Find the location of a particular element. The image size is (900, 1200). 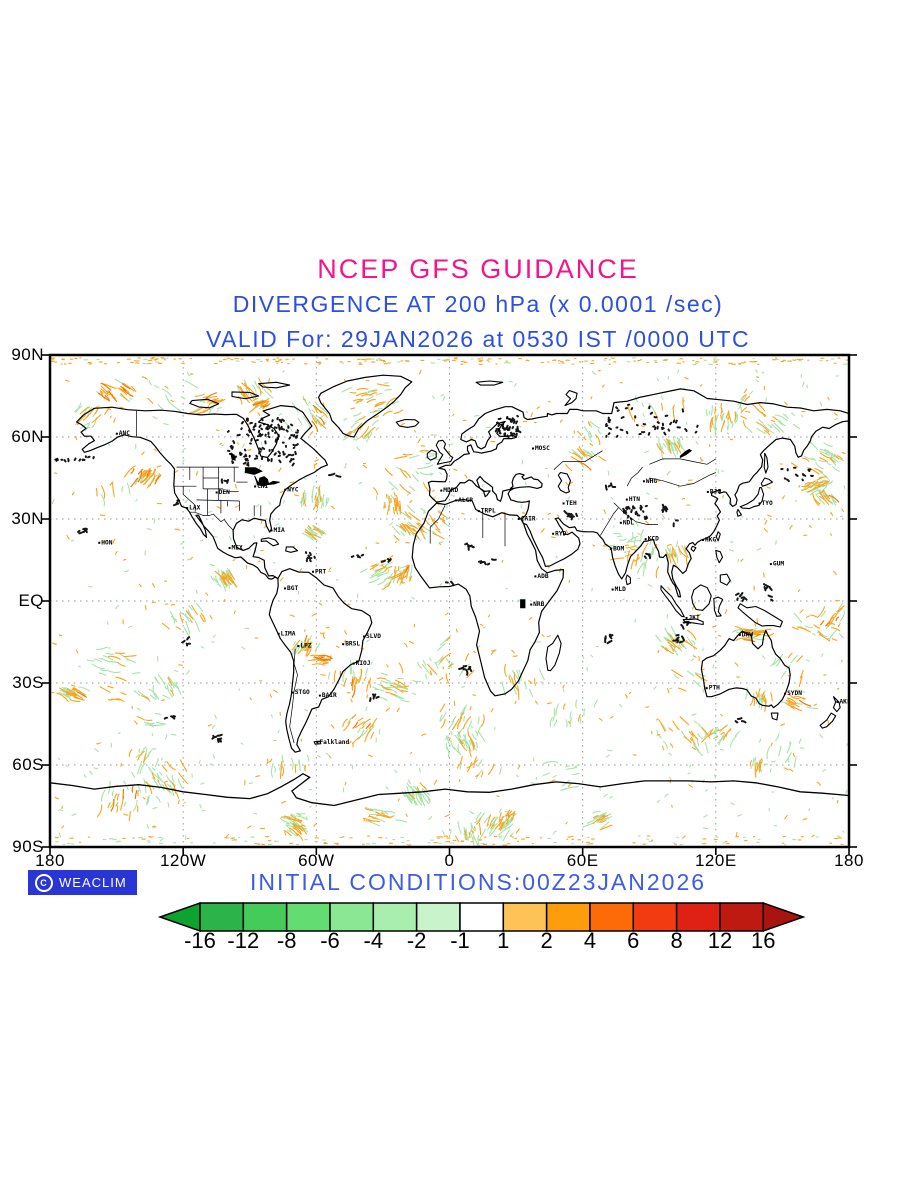

x-axis-label: 60W is located at coordinates (316, 860).